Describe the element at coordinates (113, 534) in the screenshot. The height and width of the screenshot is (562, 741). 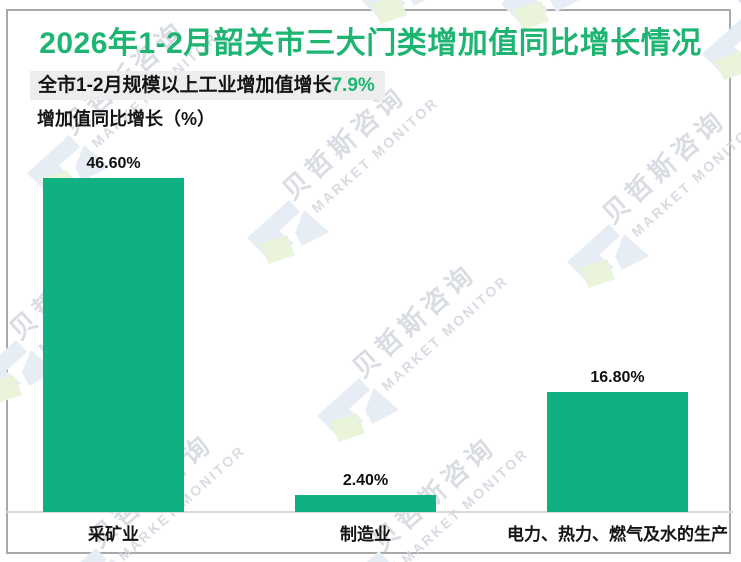
I see `bar-category-label: 采矿业` at that location.